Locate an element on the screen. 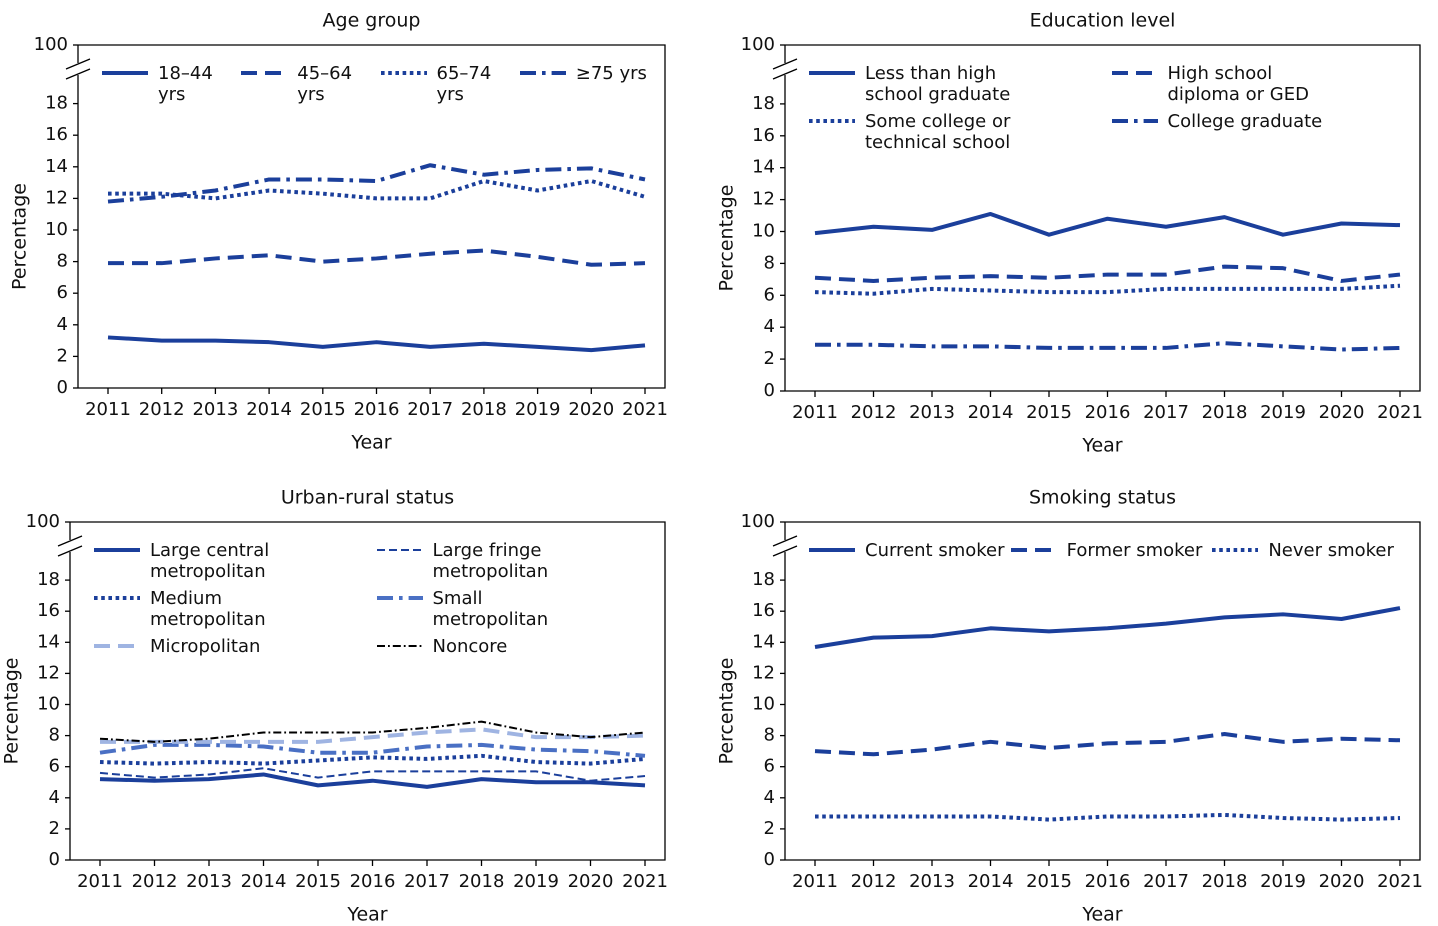  legend-item: College graduate is located at coordinates (1261, 132).